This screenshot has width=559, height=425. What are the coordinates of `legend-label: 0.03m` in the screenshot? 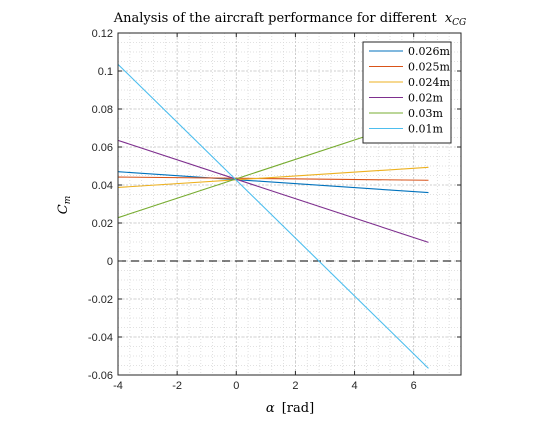 It's located at (425, 113).